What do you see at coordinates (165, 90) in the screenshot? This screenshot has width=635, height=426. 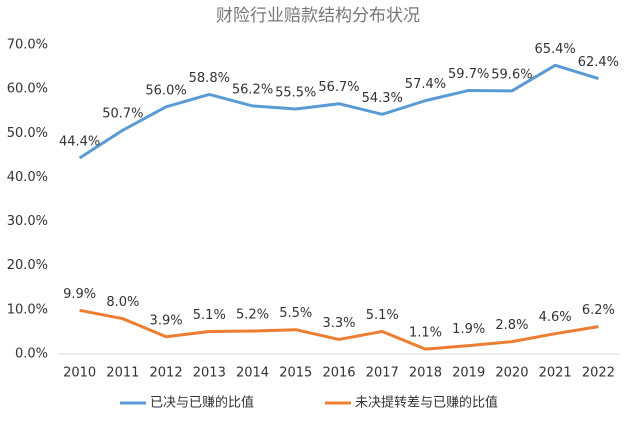 I see `data-label: 56.0%` at bounding box center [165, 90].